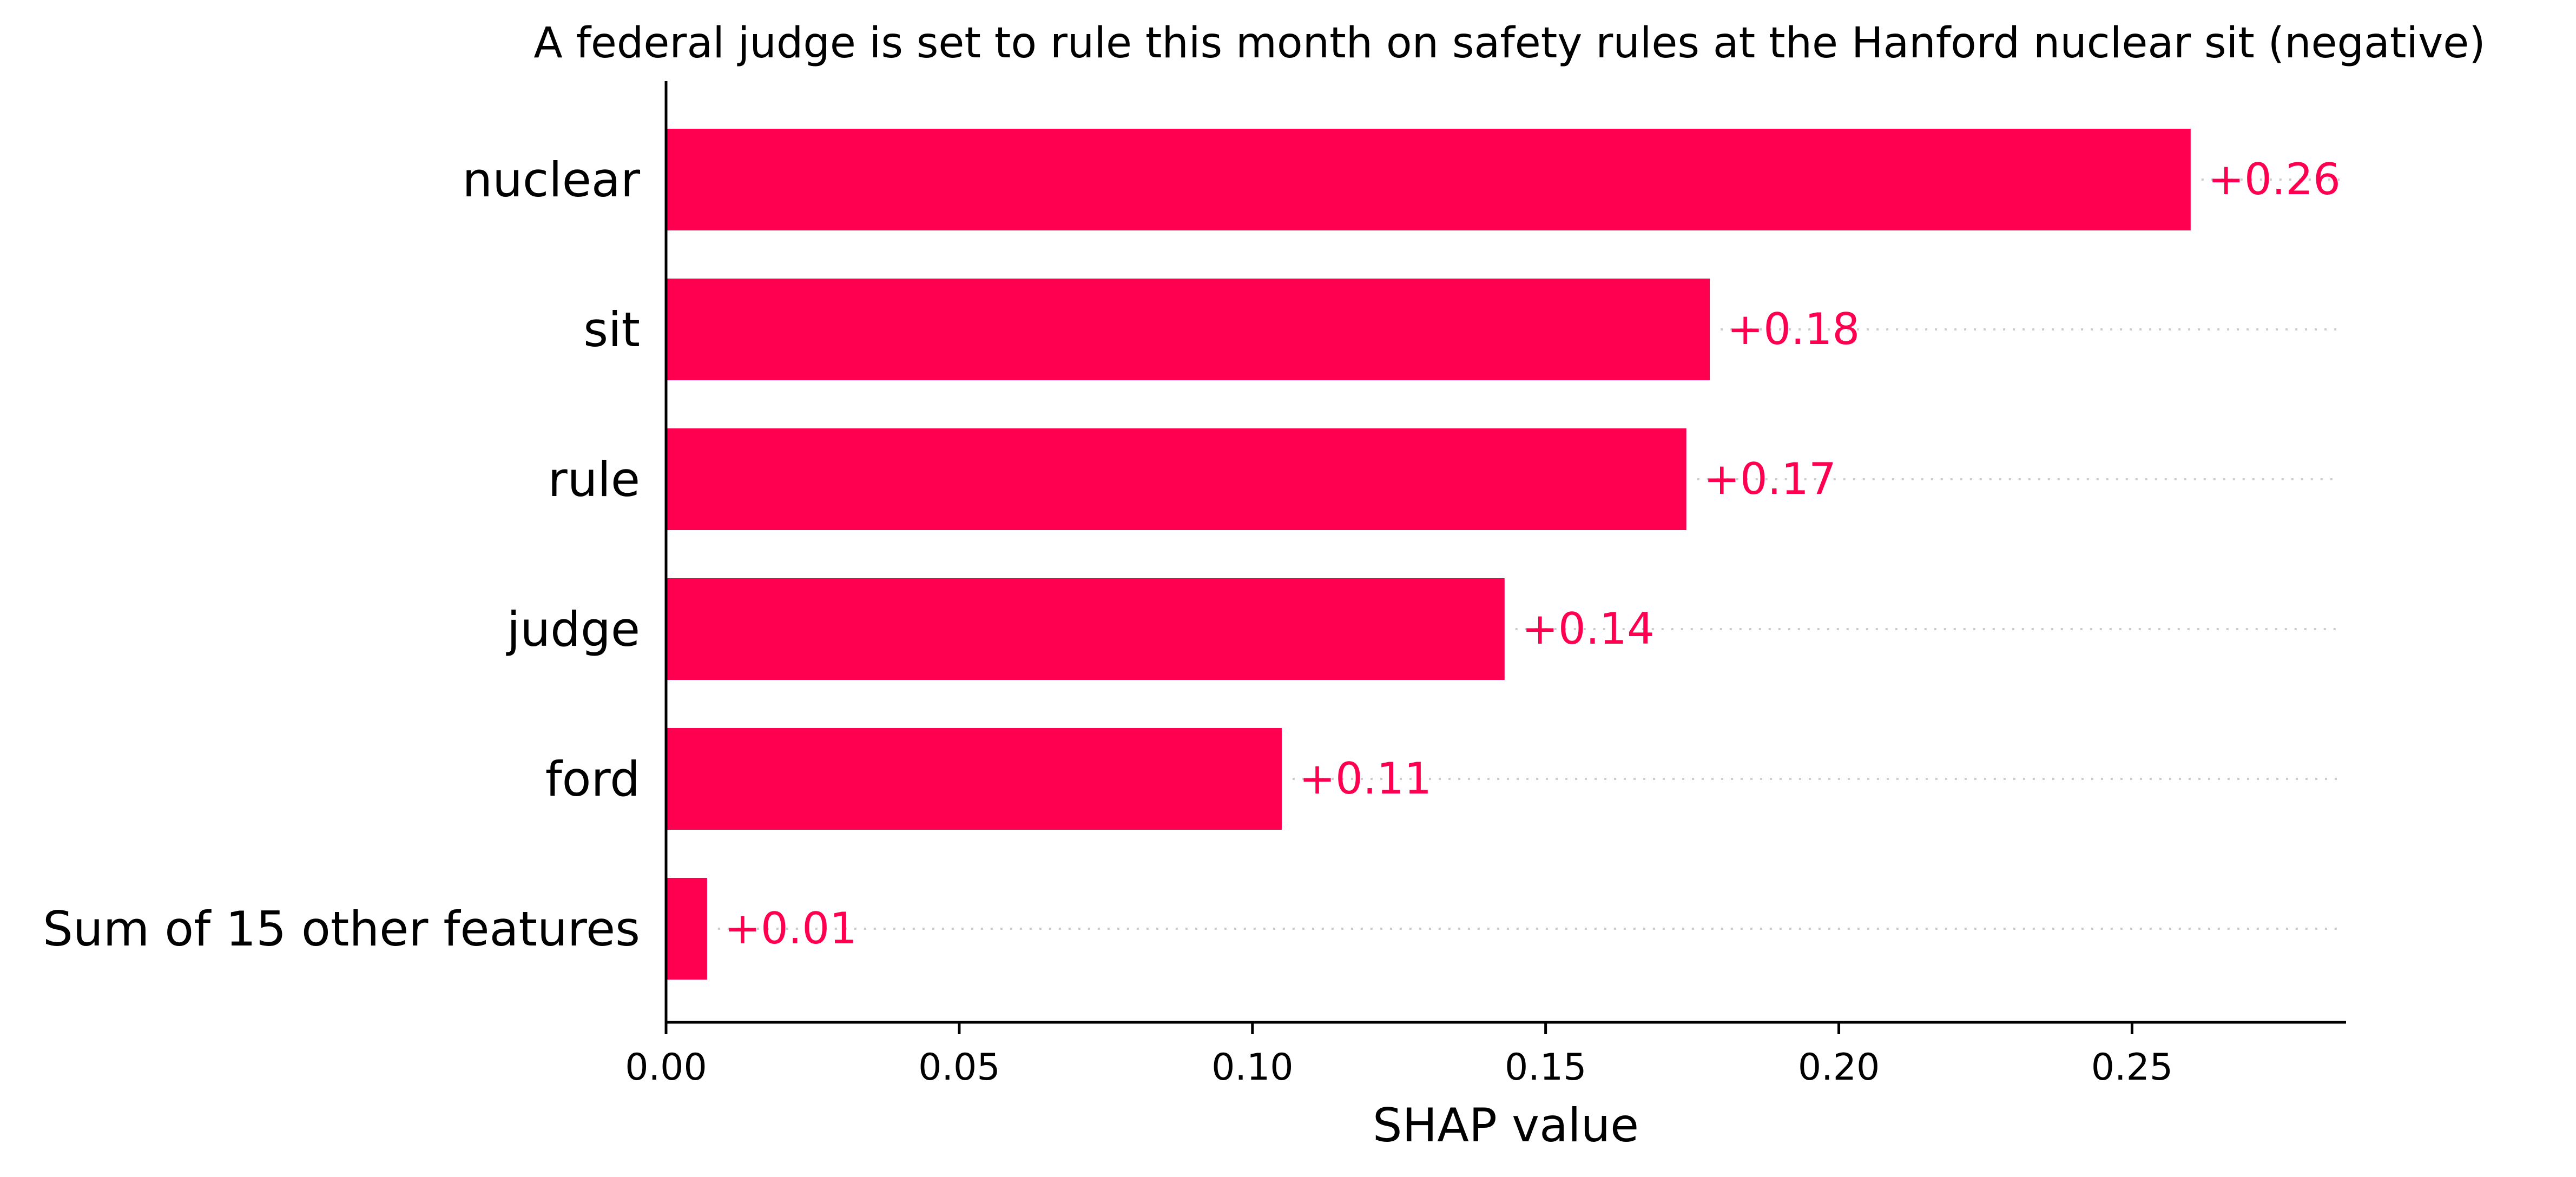  What do you see at coordinates (611, 330) in the screenshot?
I see `category-label: sit` at bounding box center [611, 330].